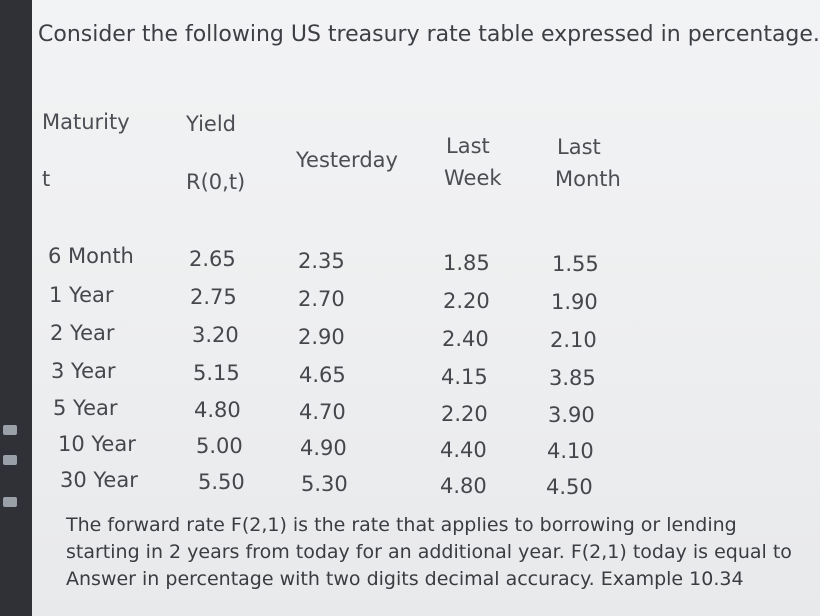 This screenshot has height=616, width=820. I want to click on header-yield: Yield, so click(211, 124).